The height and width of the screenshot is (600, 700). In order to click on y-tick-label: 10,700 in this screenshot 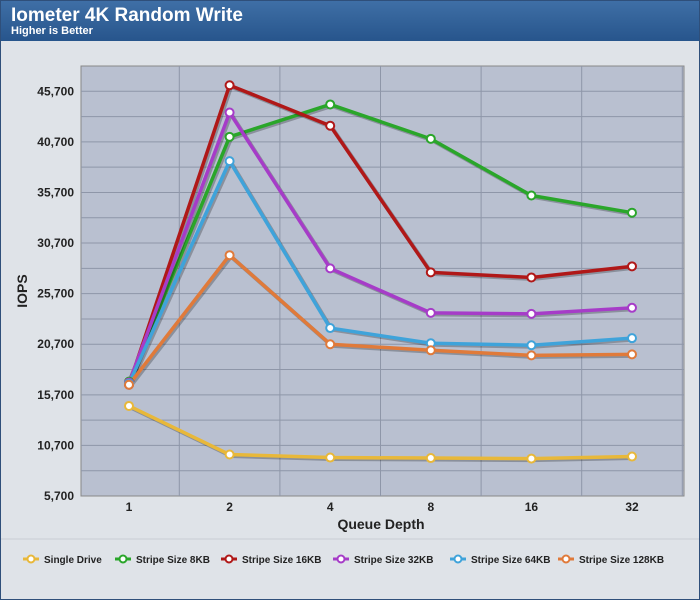, I will do `click(55, 445)`.